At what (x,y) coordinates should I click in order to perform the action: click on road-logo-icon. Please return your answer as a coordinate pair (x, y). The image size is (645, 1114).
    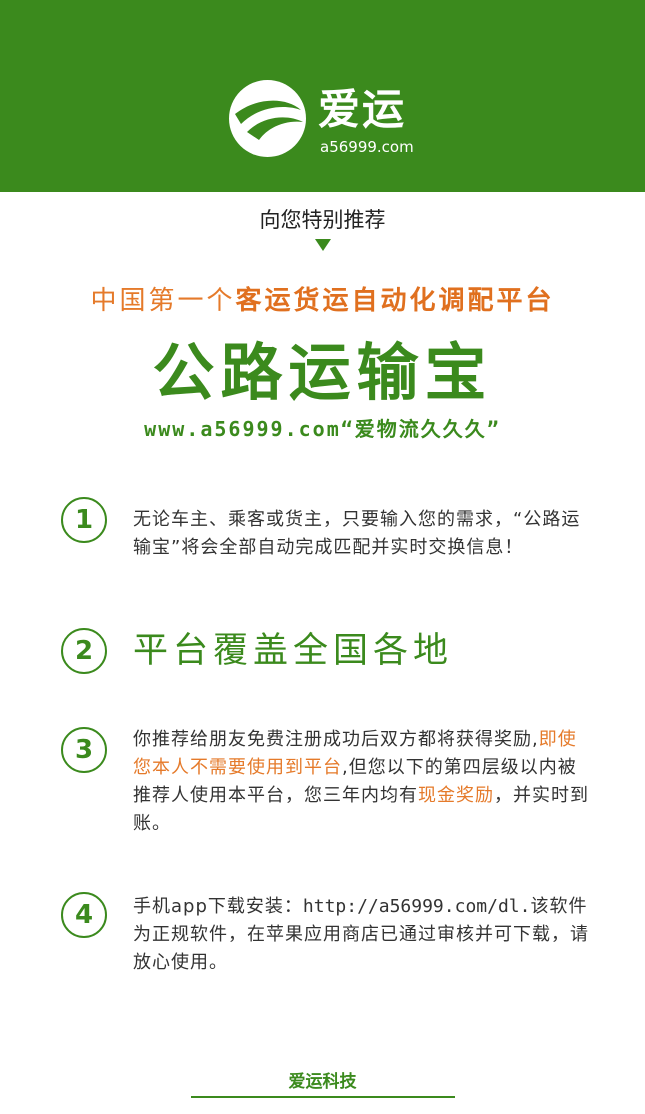
    Looking at the image, I should click on (267, 118).